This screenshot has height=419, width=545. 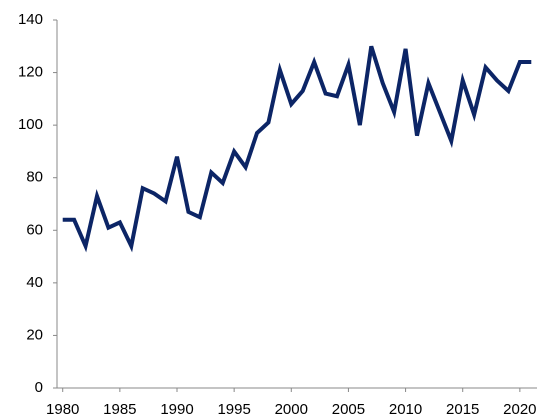 I want to click on y-tick-label: 140, so click(x=30, y=19).